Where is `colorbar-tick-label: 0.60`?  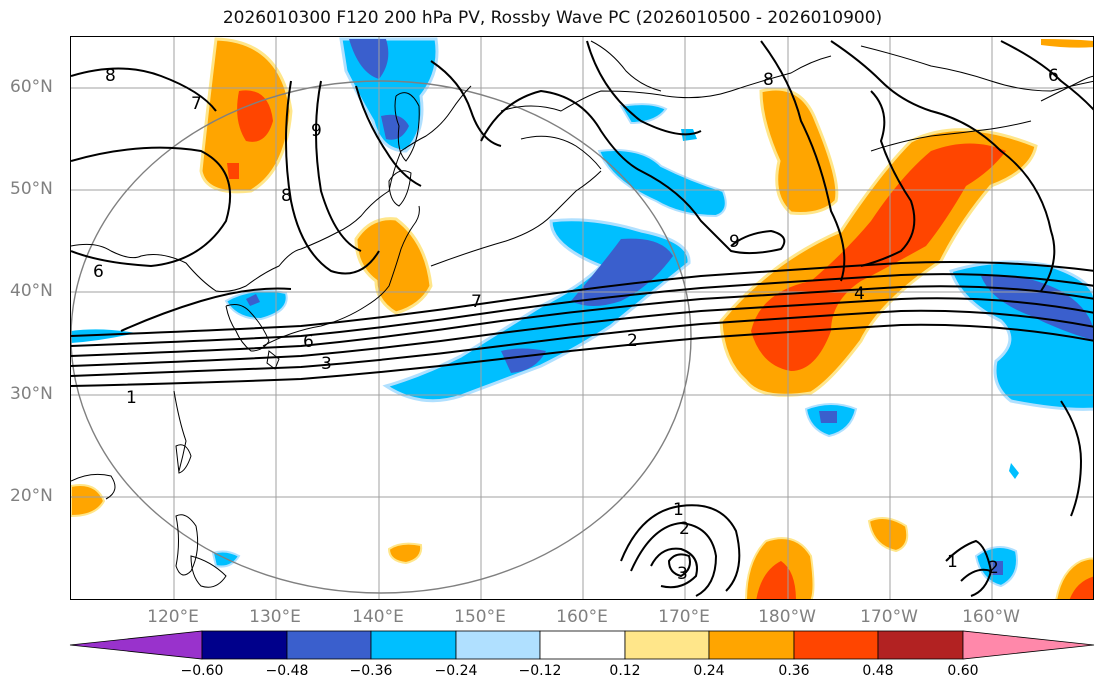 colorbar-tick-label: 0.60 is located at coordinates (963, 671).